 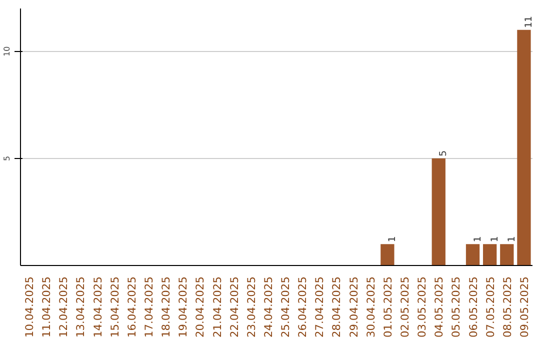 I want to click on x-tick-label: 24.04.2025, so click(x=268, y=307).